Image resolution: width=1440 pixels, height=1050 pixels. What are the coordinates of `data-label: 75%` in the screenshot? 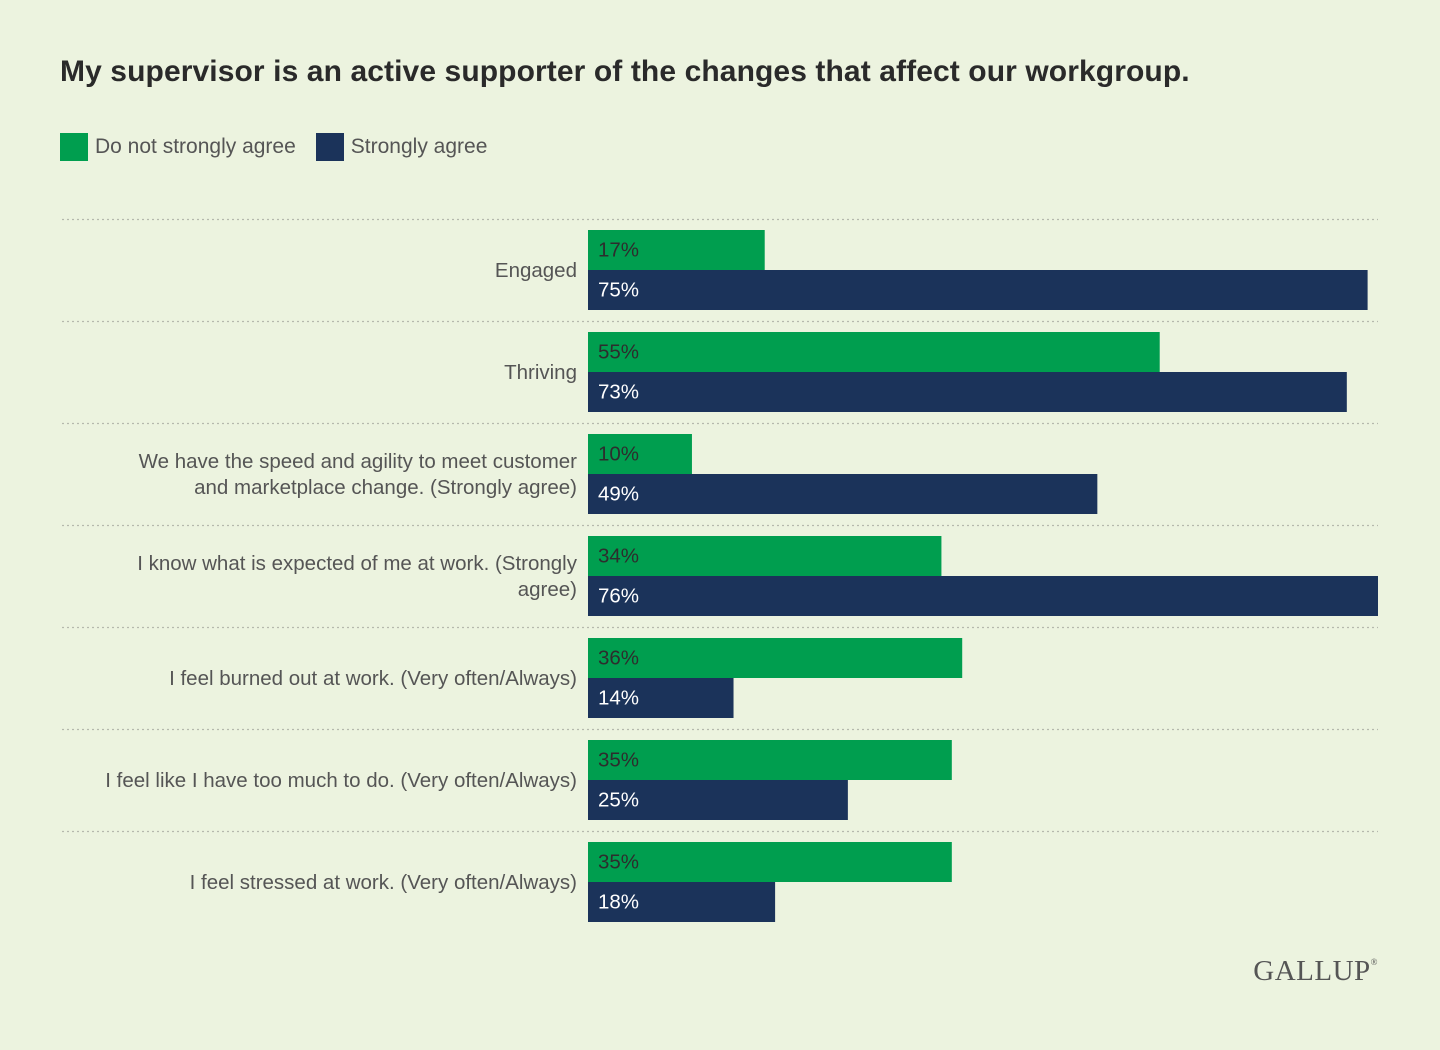 It's located at (618, 290).